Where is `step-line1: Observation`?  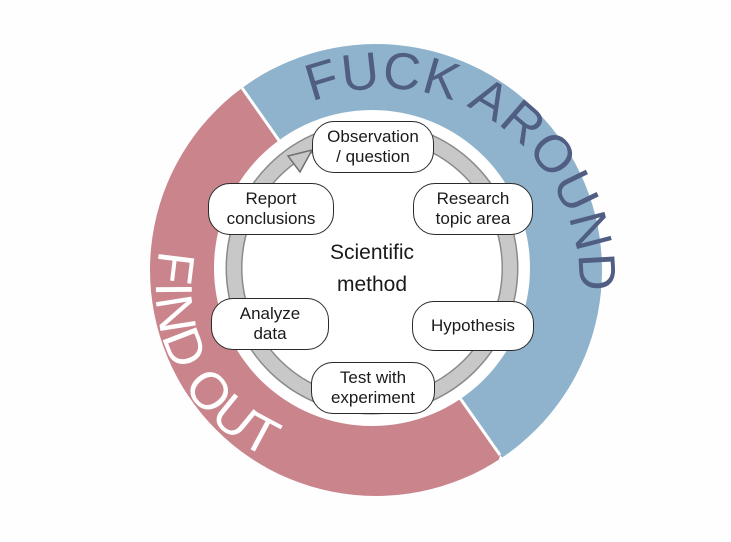
step-line1: Observation is located at coordinates (373, 136).